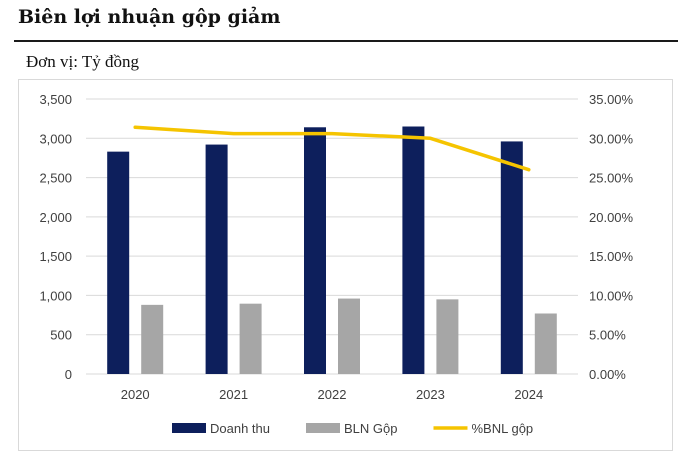  What do you see at coordinates (607, 374) in the screenshot?
I see `y-right-tick-label: 0.00%` at bounding box center [607, 374].